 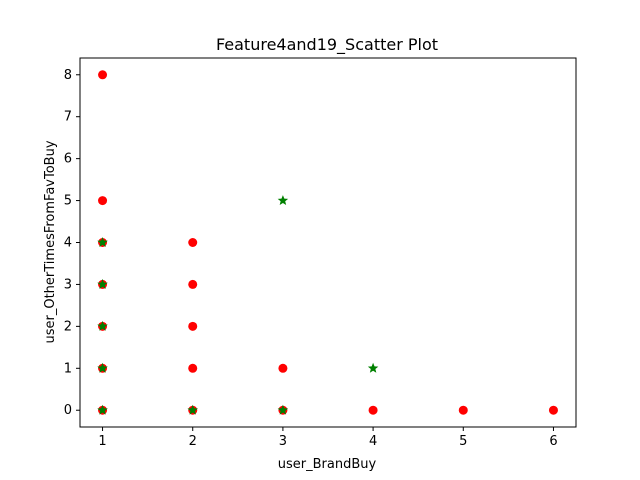 I want to click on y-tick-label: 0, so click(x=68, y=410).